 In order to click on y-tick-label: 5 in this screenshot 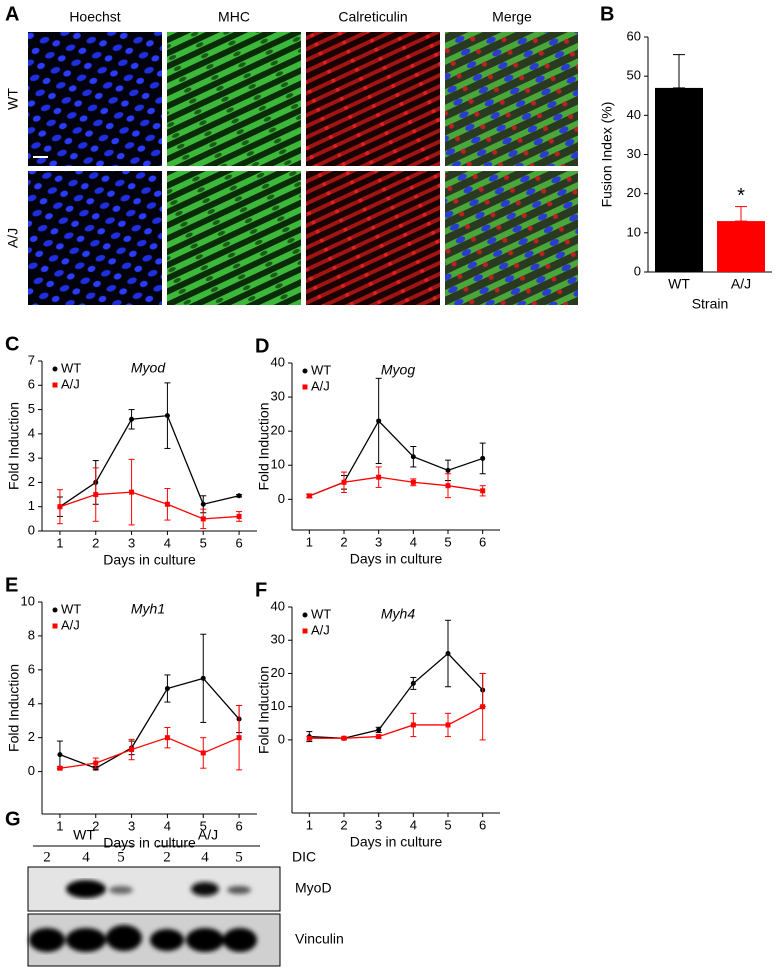, I will do `click(31, 408)`.